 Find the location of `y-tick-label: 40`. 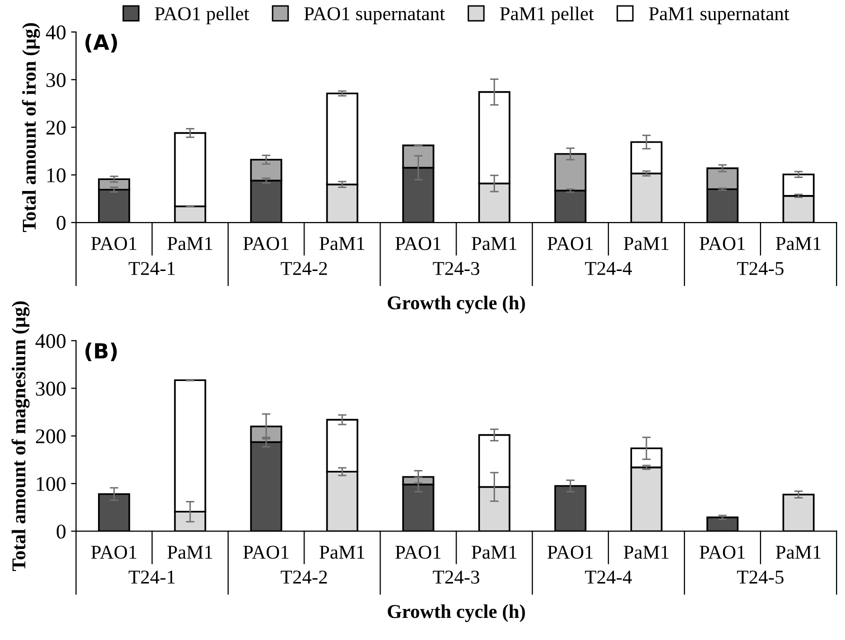

y-tick-label: 40 is located at coordinates (56, 32).